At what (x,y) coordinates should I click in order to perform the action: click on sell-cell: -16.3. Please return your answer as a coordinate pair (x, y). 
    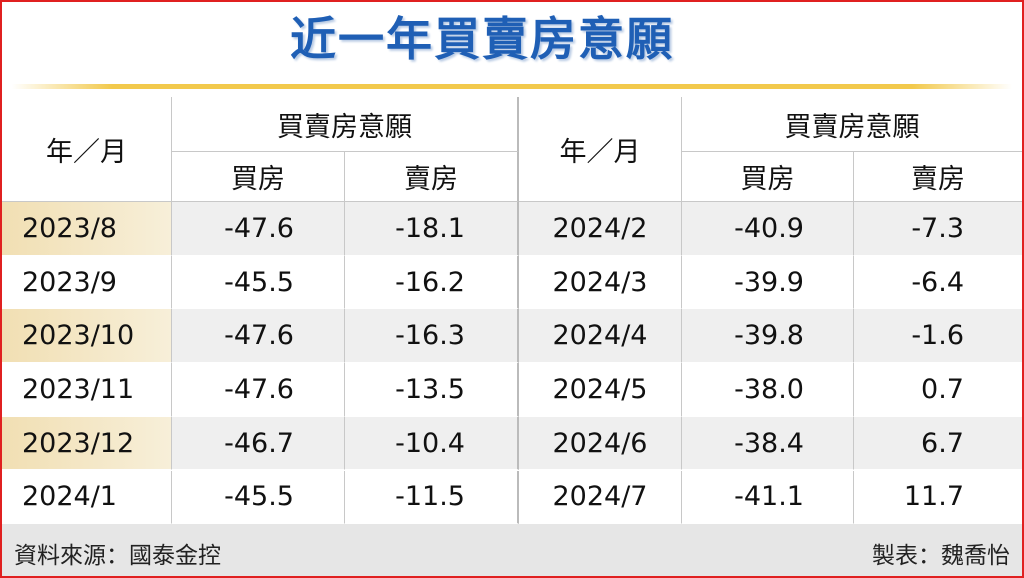
    Looking at the image, I should click on (432, 336).